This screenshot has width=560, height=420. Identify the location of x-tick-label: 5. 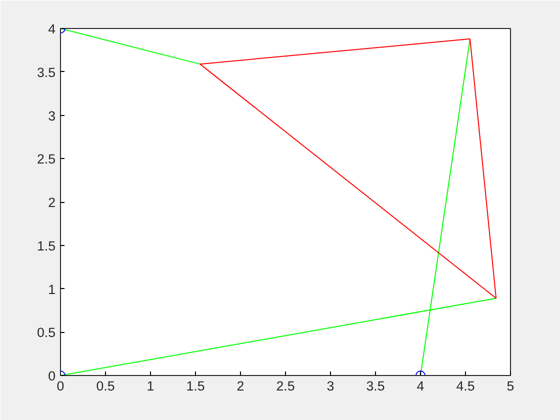
(510, 386).